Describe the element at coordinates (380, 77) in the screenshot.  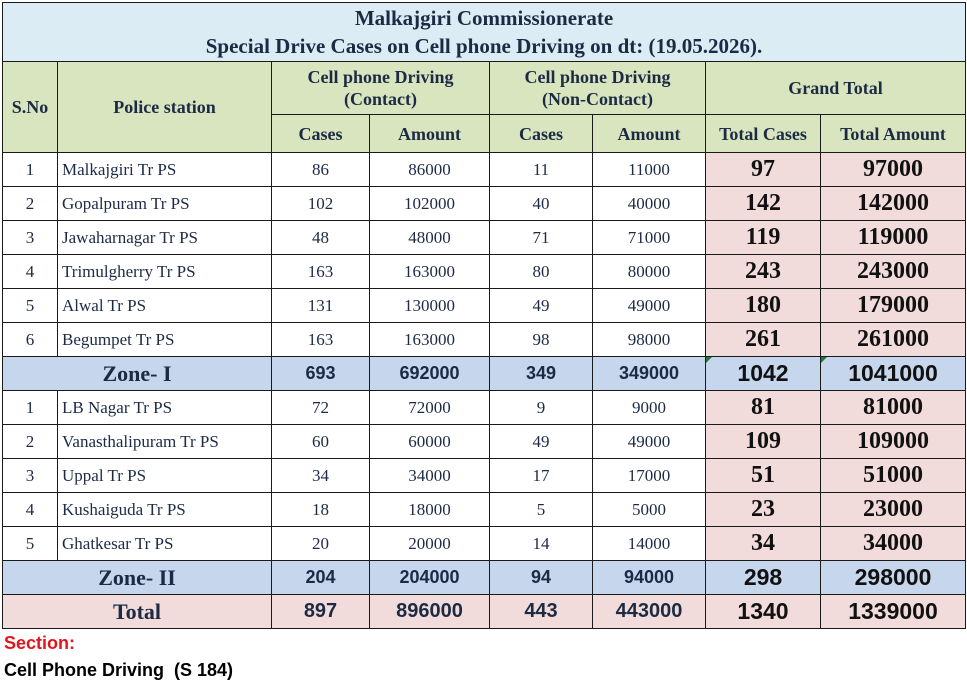
I see `header-contact-title: Cell phone Driving` at that location.